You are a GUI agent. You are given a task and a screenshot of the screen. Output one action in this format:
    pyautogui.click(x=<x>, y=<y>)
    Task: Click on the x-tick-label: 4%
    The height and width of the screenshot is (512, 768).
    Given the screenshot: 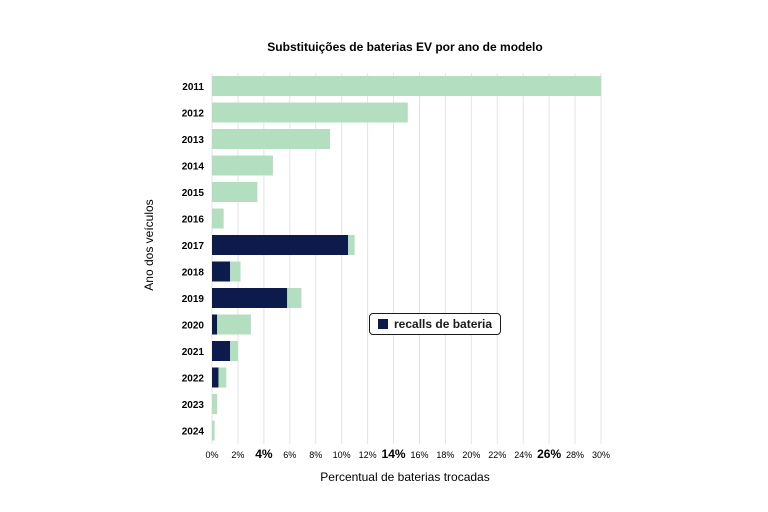 What is the action you would take?
    pyautogui.click(x=264, y=454)
    